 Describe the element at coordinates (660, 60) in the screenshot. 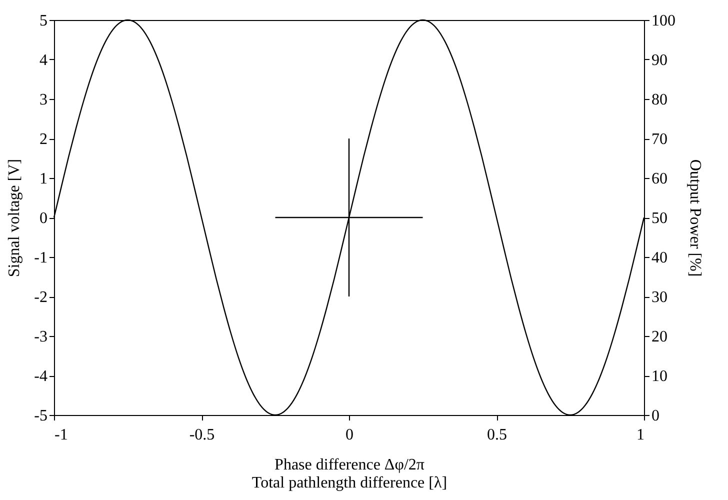

I see `y2-tick-label: 90` at that location.